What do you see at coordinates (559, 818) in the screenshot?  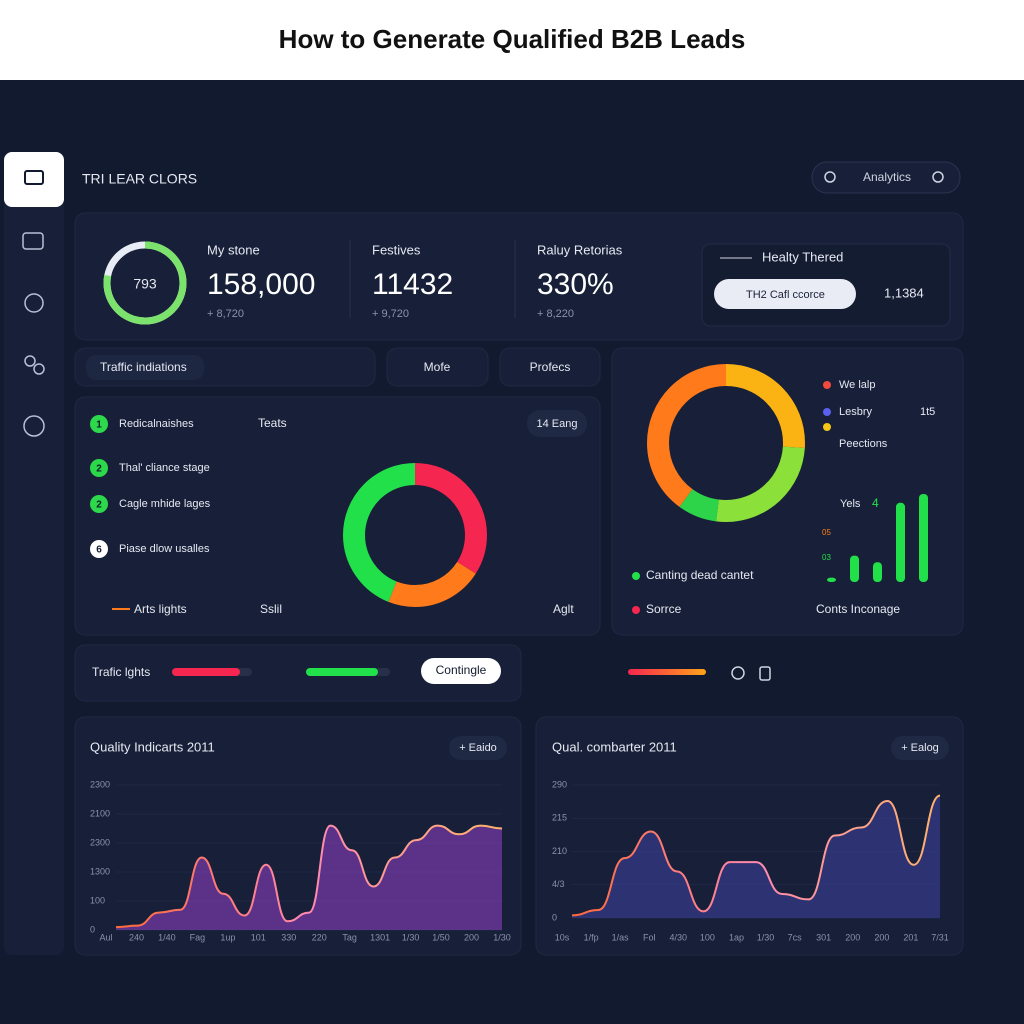 I see `y-tick-label: 215` at bounding box center [559, 818].